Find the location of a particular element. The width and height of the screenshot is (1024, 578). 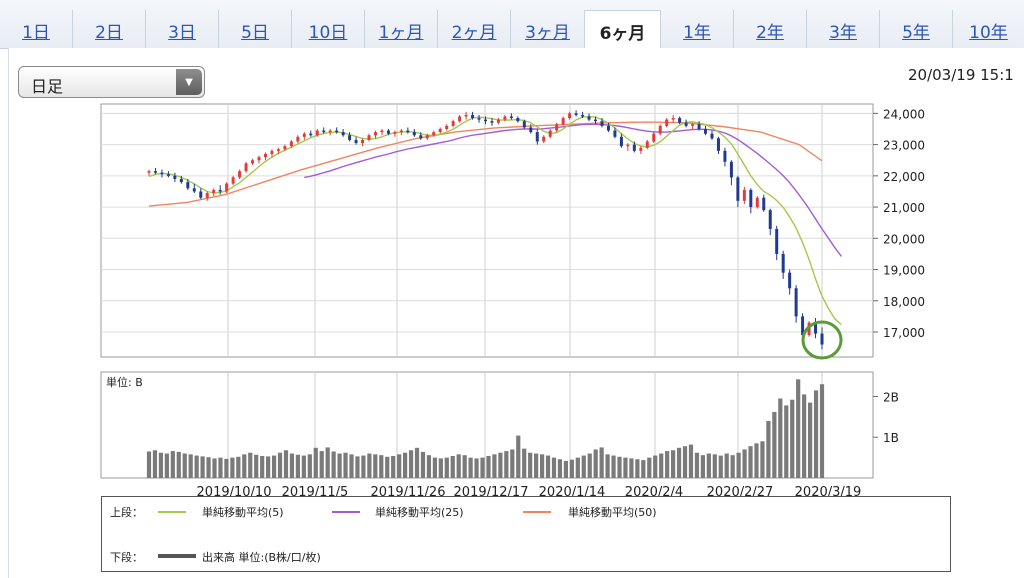

y-tick-label: 24,000 is located at coordinates (904, 114).